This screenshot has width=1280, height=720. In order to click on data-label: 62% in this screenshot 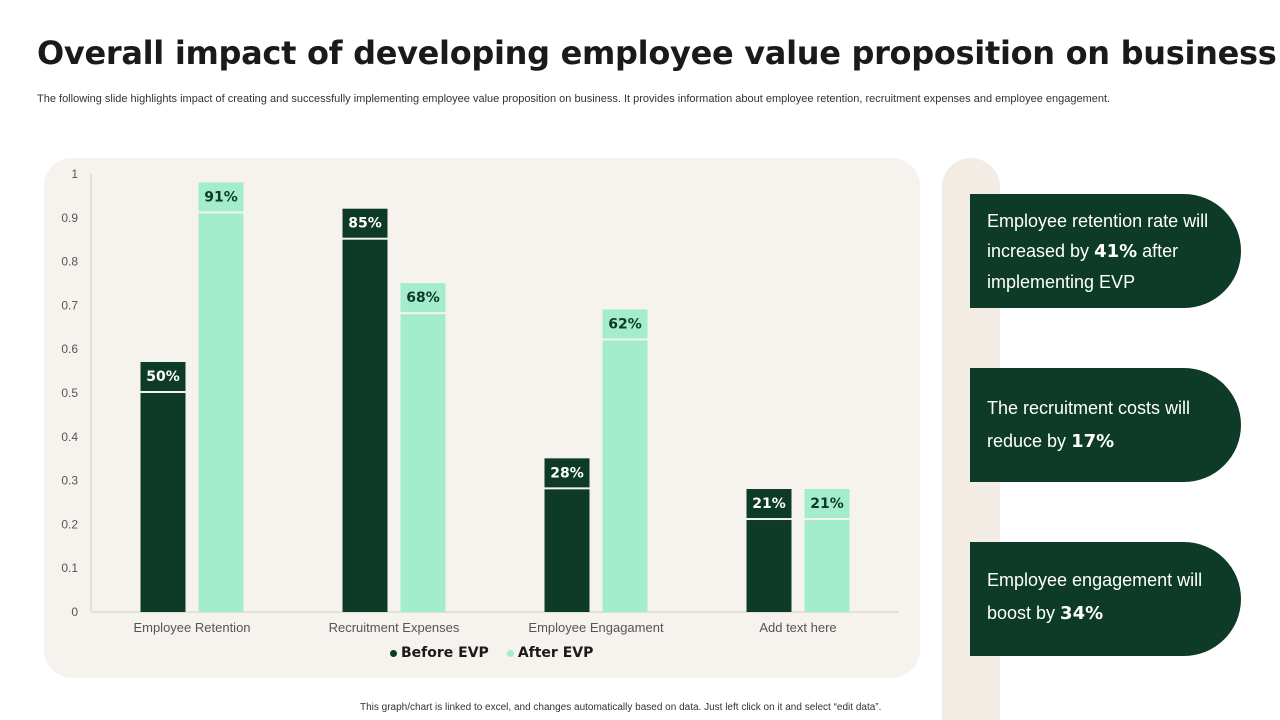, I will do `click(625, 324)`.